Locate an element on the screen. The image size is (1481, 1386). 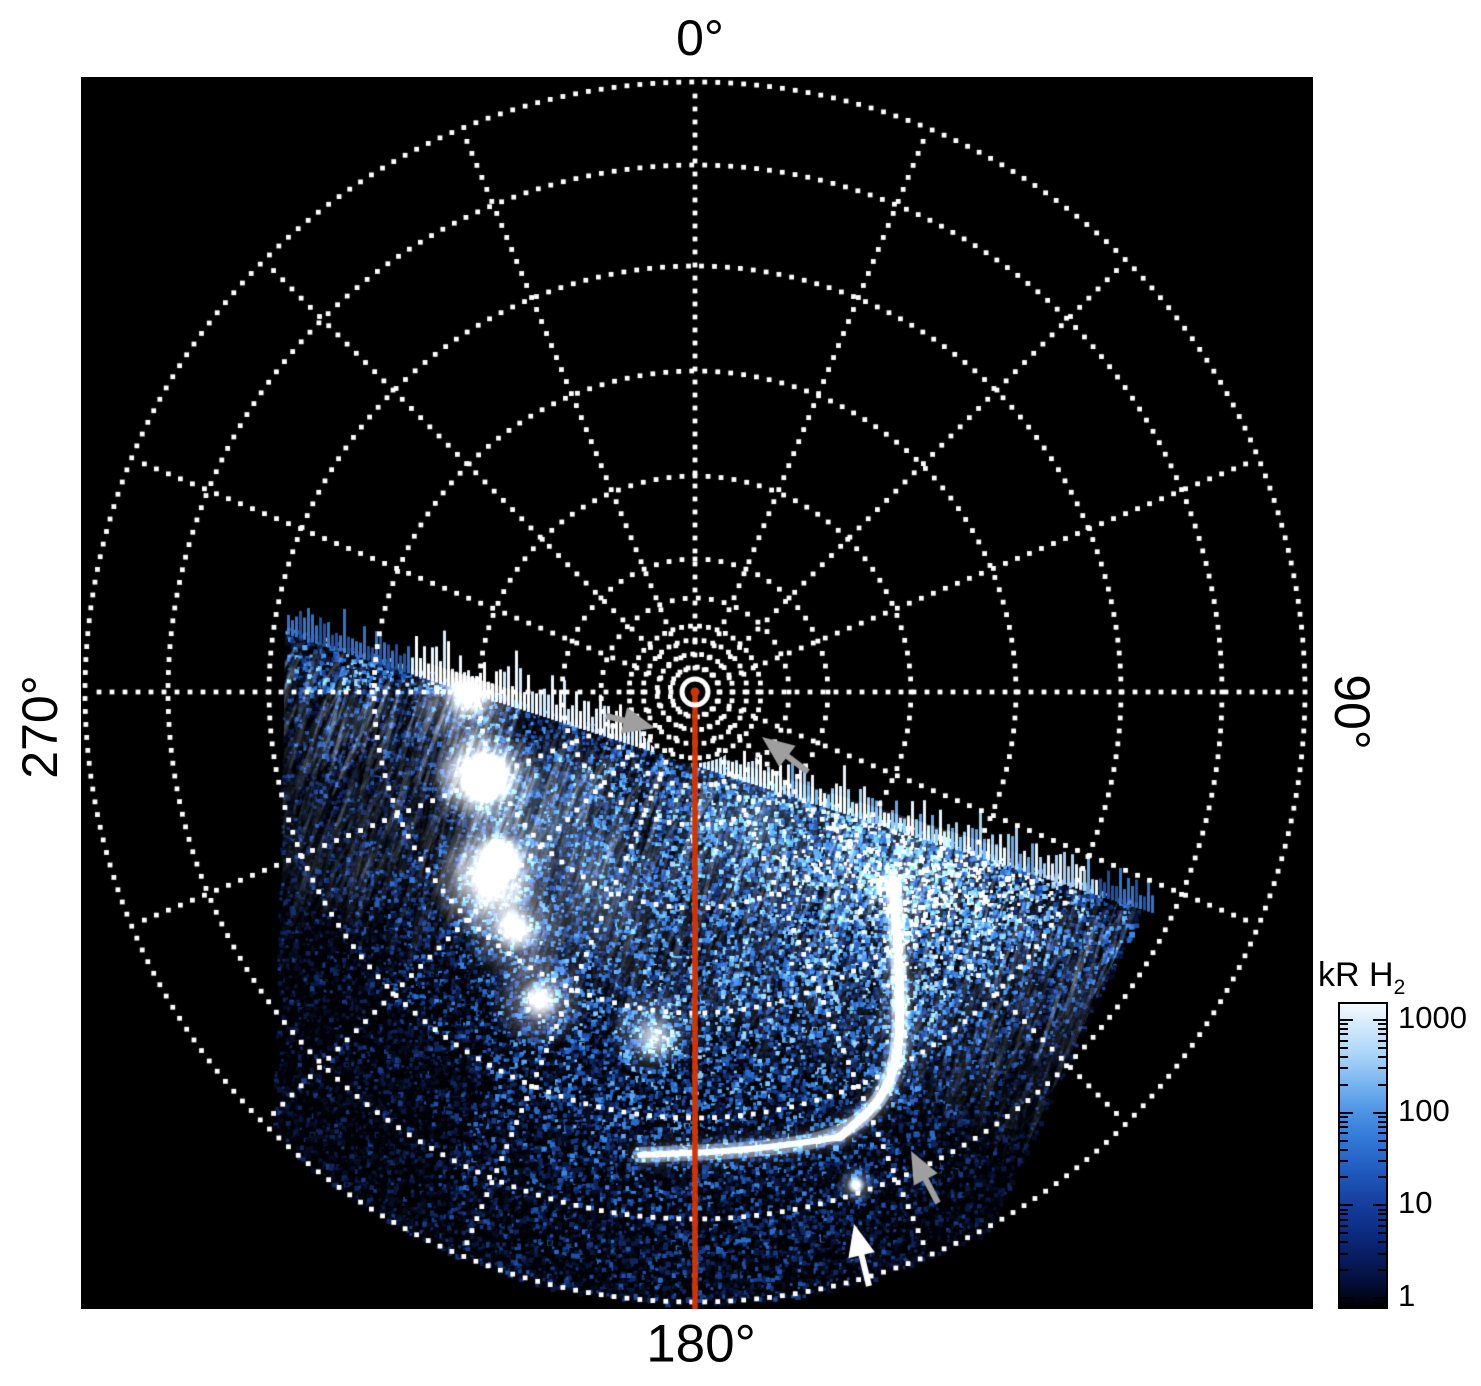
colorbar-tick-label: 1 is located at coordinates (1407, 1296).